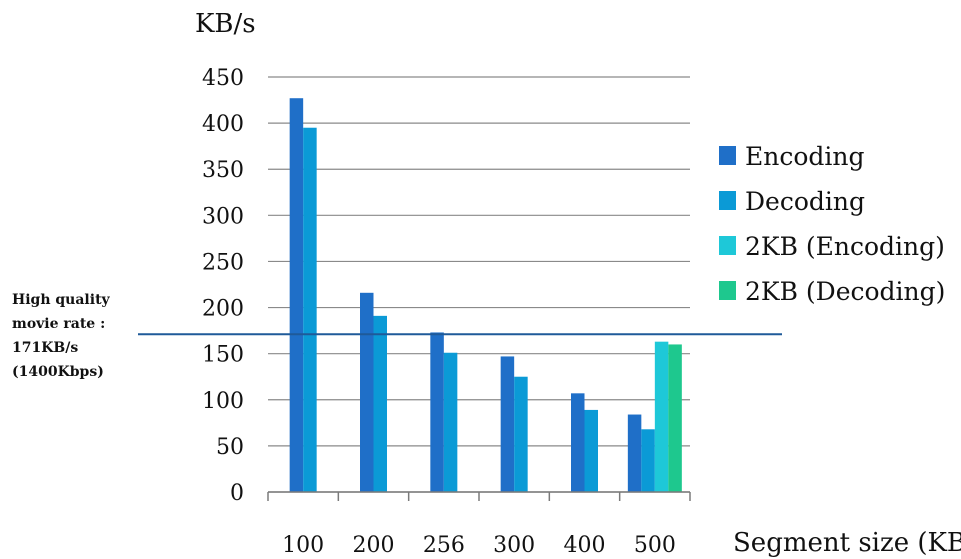 The height and width of the screenshot is (559, 961). I want to click on y-axis-label: KB/s, so click(225, 24).